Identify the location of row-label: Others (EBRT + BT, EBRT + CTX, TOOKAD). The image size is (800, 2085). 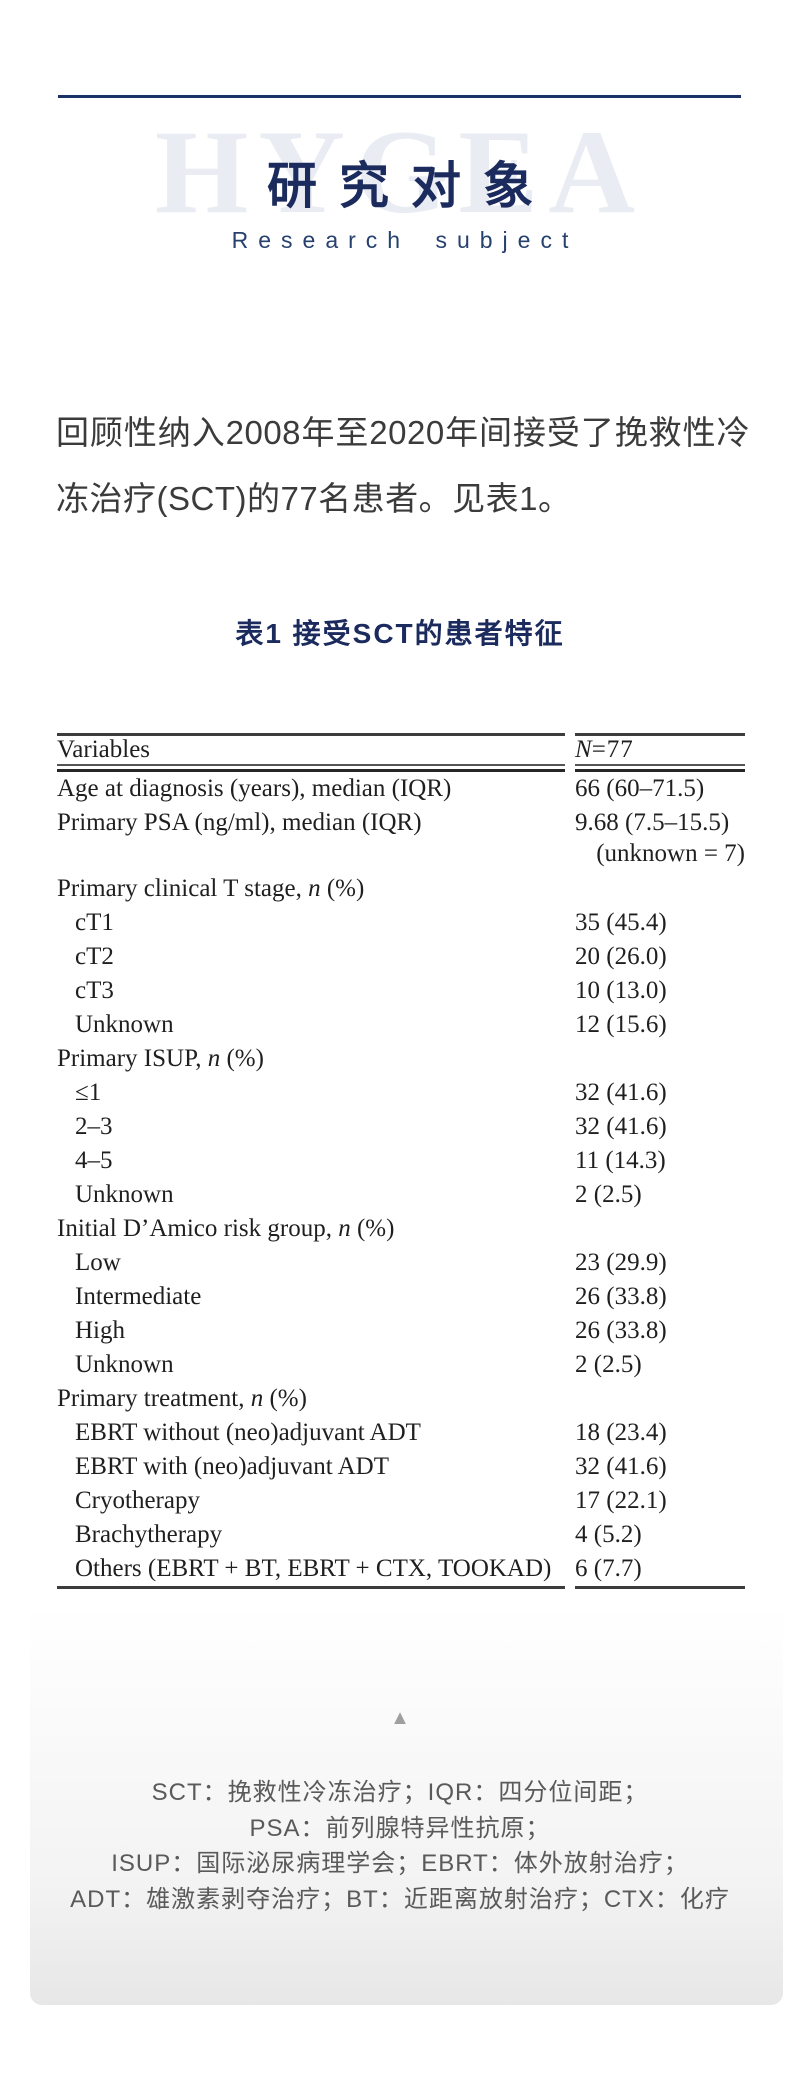
(313, 1568).